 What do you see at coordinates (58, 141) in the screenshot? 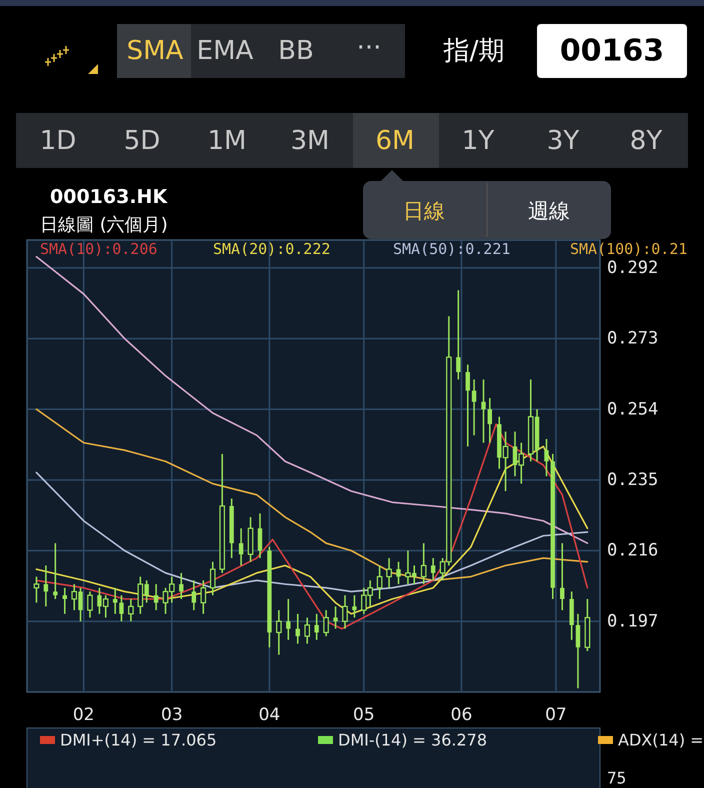
I see `text: 1D` at bounding box center [58, 141].